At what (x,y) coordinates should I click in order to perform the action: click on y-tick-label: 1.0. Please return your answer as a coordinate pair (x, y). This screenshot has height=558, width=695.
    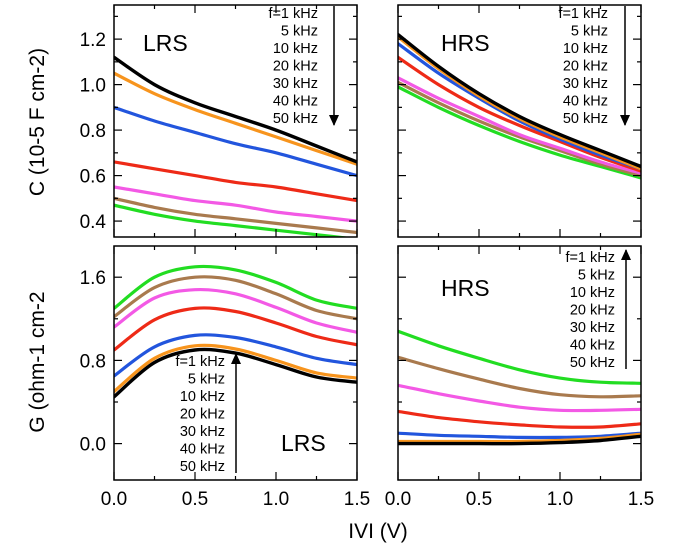
    Looking at the image, I should click on (93, 86).